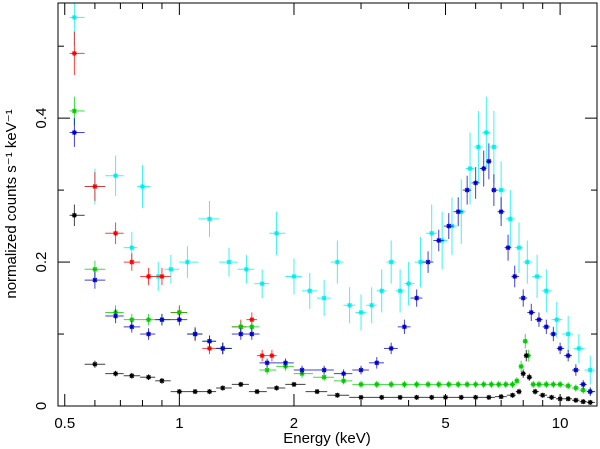  Describe the element at coordinates (41, 406) in the screenshot. I see `y-tick-label: 0` at that location.